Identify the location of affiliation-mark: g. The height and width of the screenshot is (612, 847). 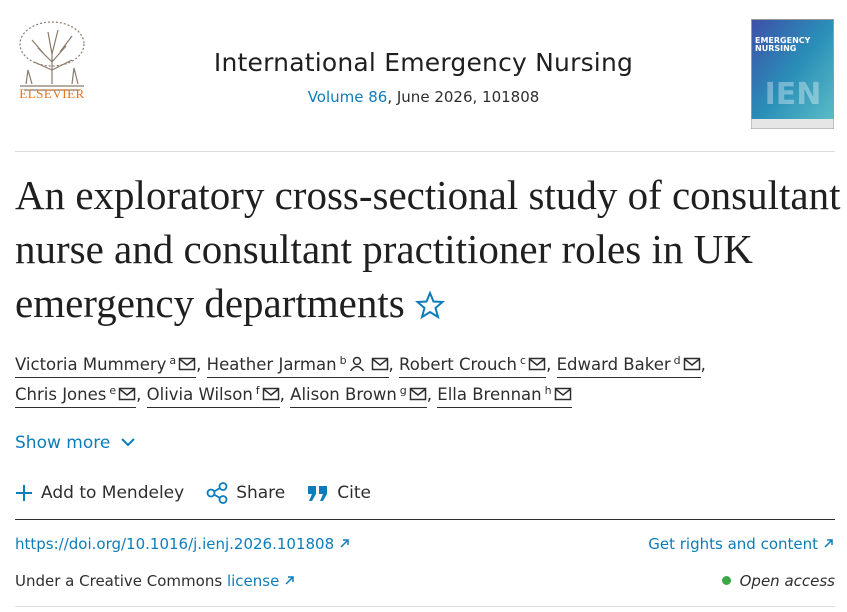
(403, 390).